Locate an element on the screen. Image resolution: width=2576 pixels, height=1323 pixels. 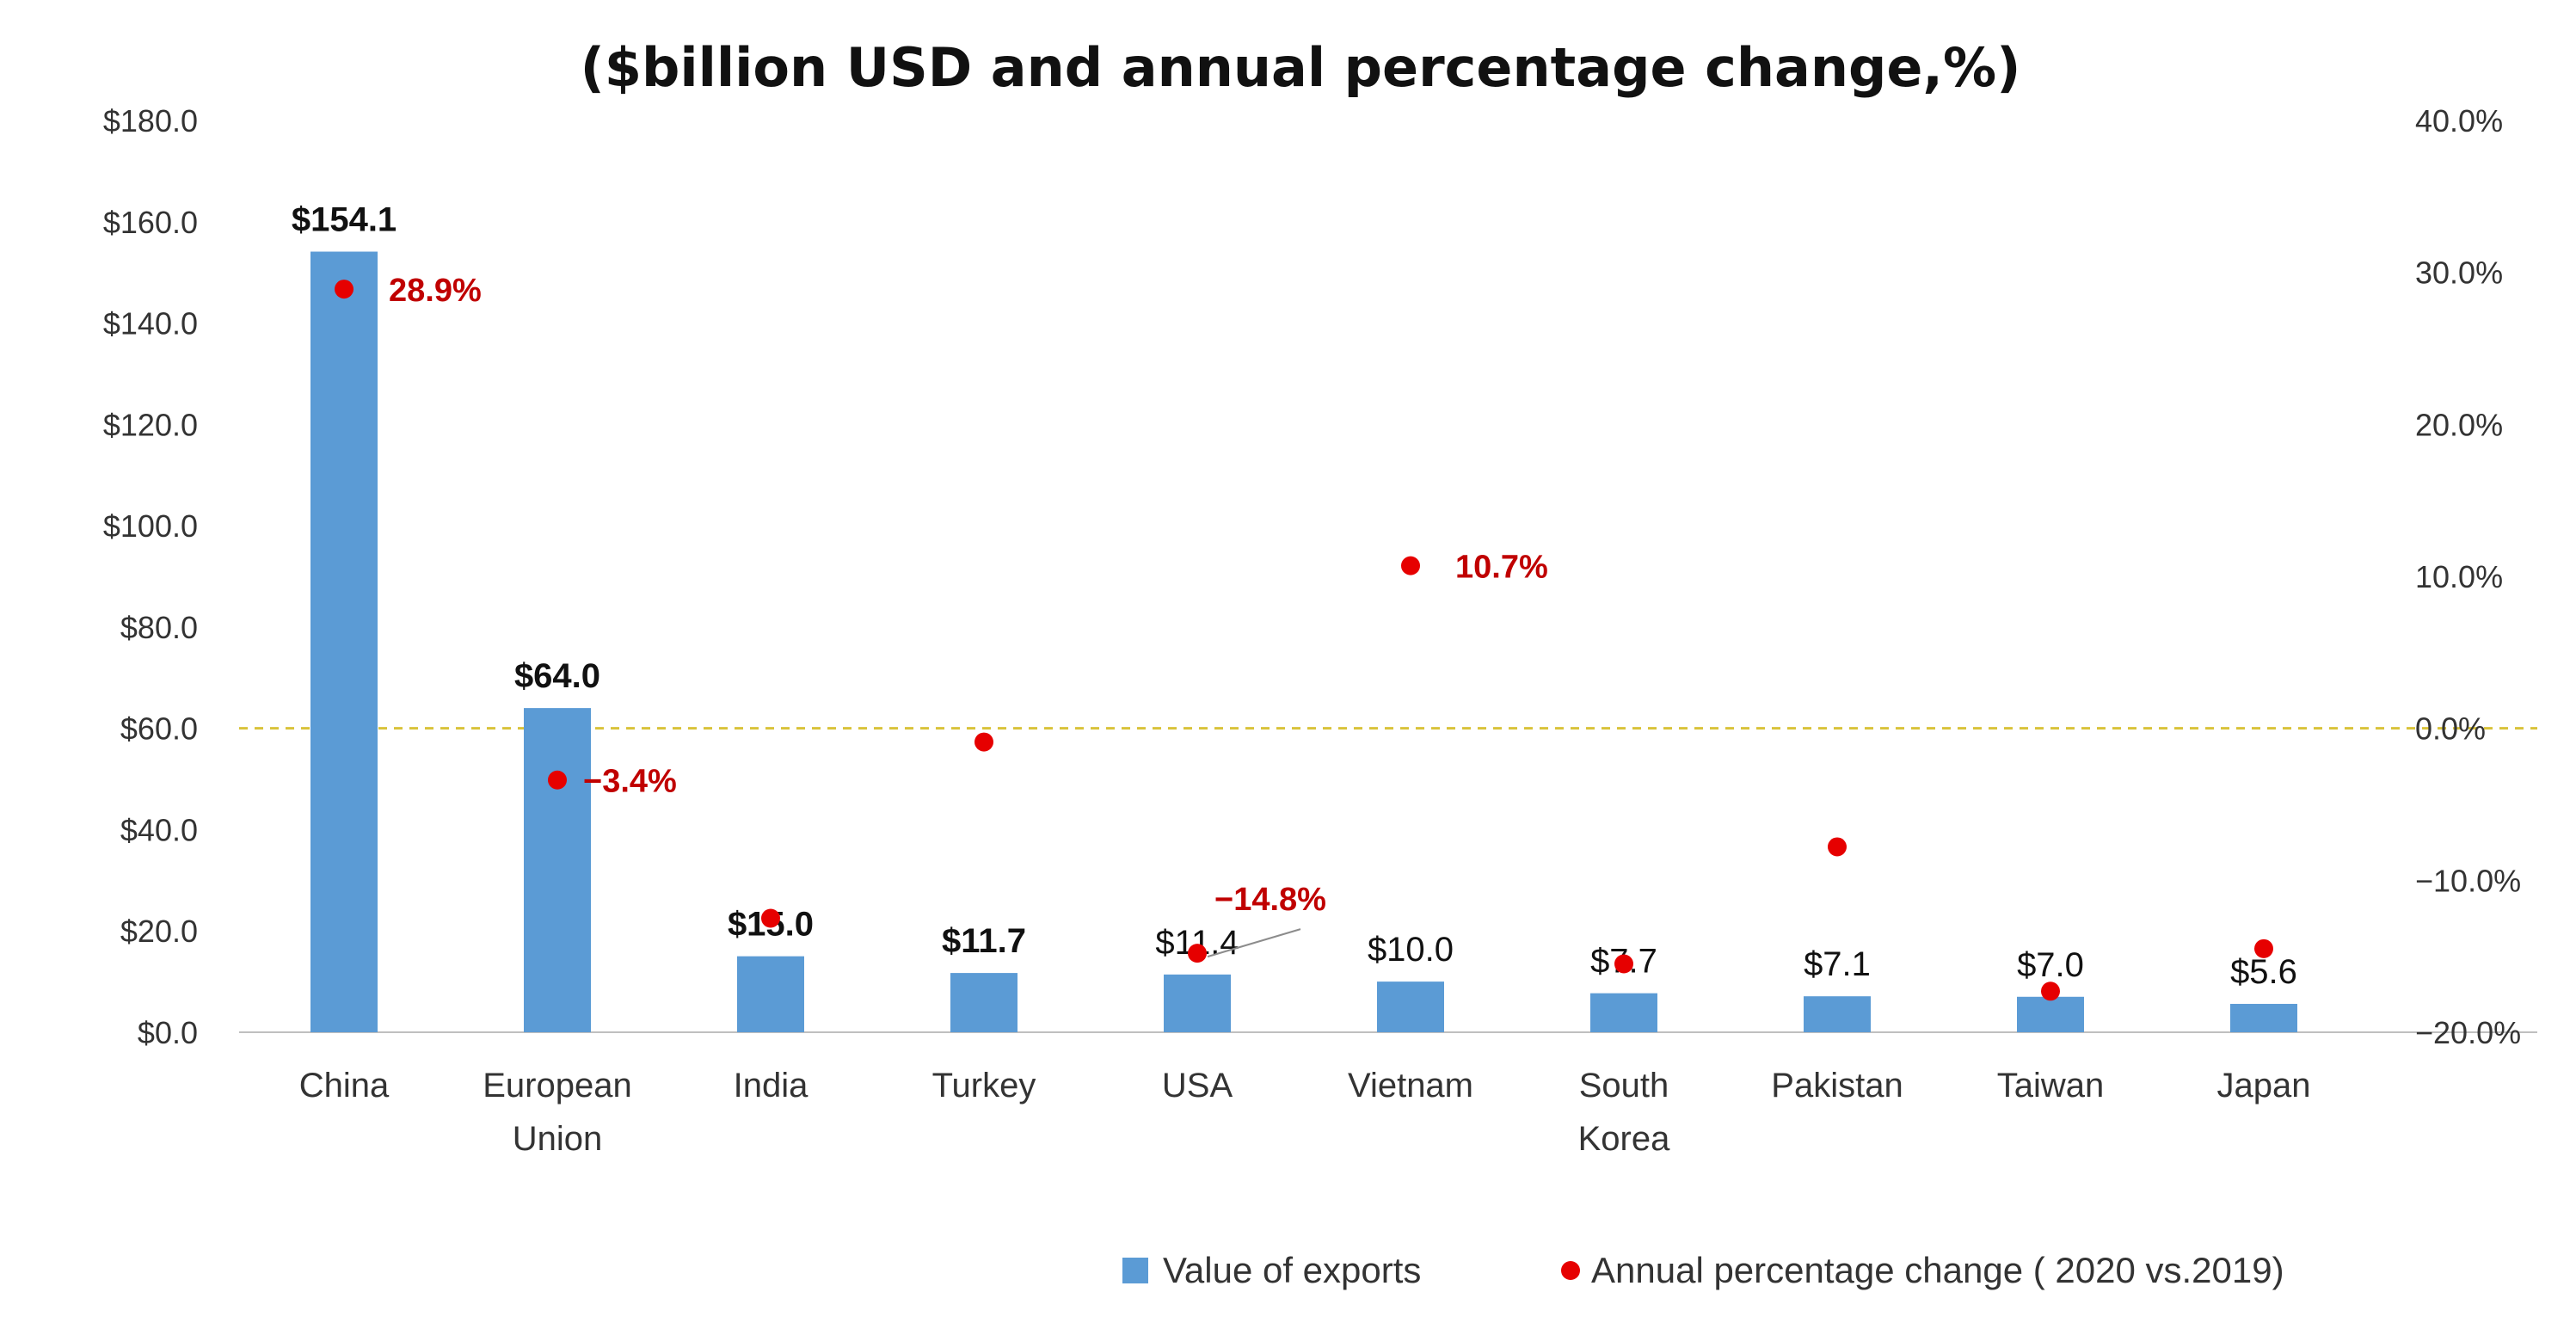
left-tick-label: $180.0 is located at coordinates (150, 120).